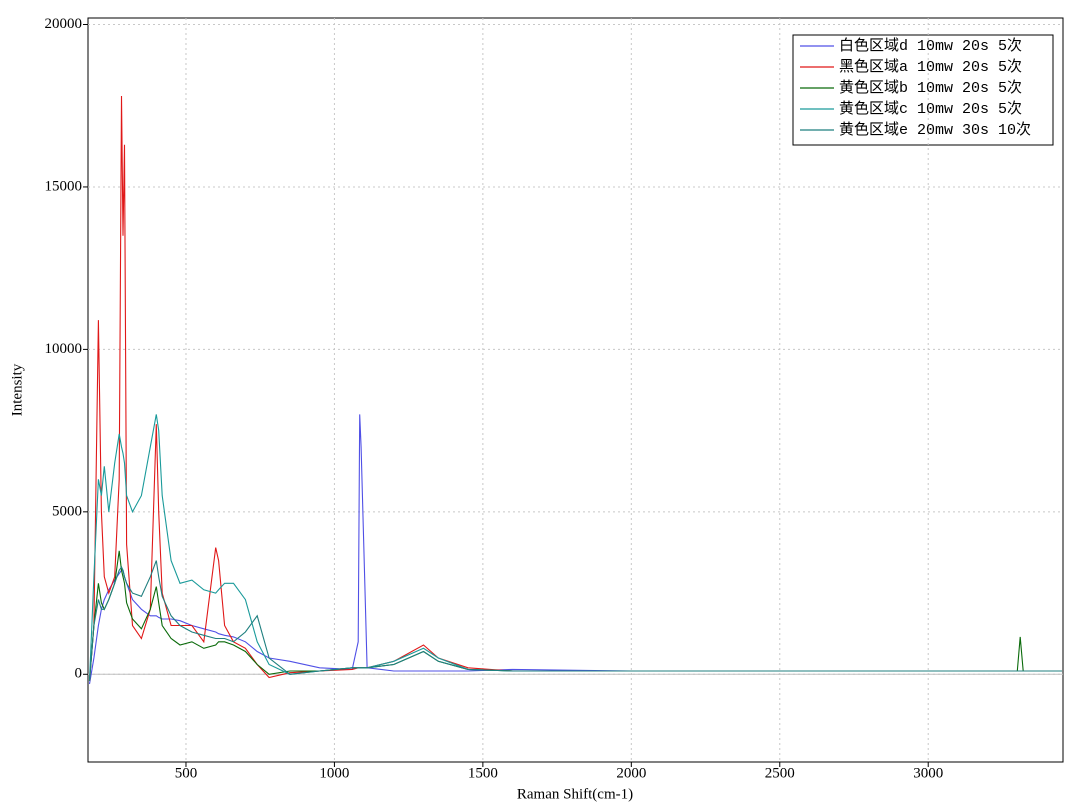  What do you see at coordinates (930, 109) in the screenshot?
I see `legend-label: 黄色区域c 10mw 20s 5次` at bounding box center [930, 109].